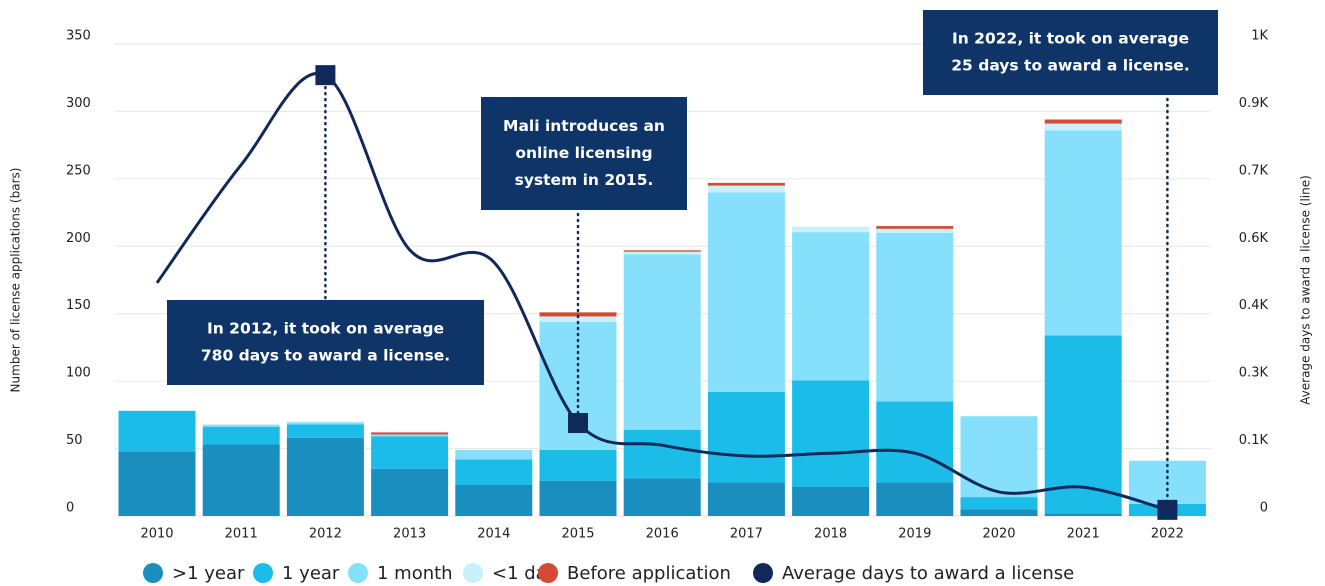 This screenshot has width=1325, height=586. Describe the element at coordinates (78, 238) in the screenshot. I see `y-tick-label: 200` at that location.